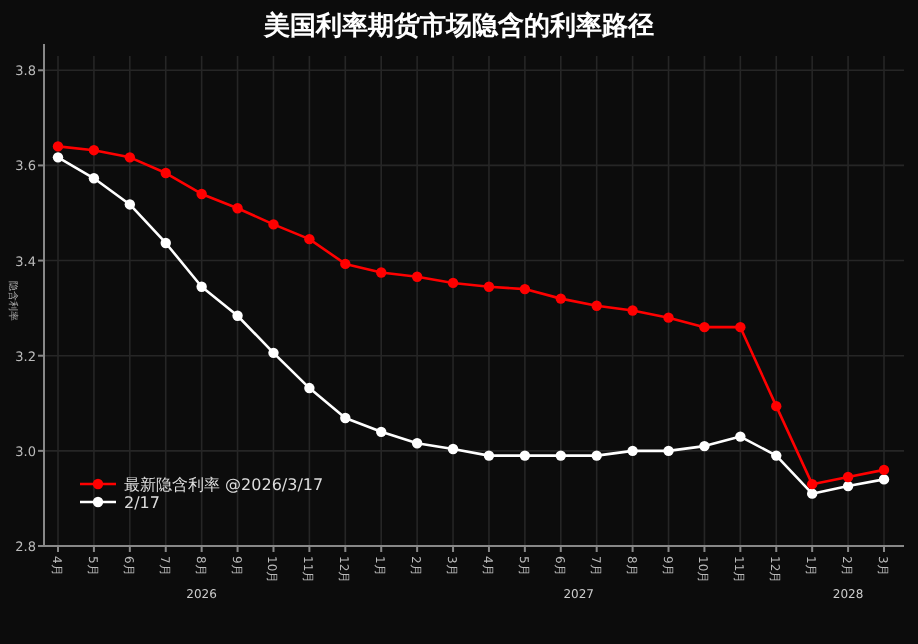  I want to click on chart-title: 美国利率期货市场隐含的利率路径, so click(458, 26).